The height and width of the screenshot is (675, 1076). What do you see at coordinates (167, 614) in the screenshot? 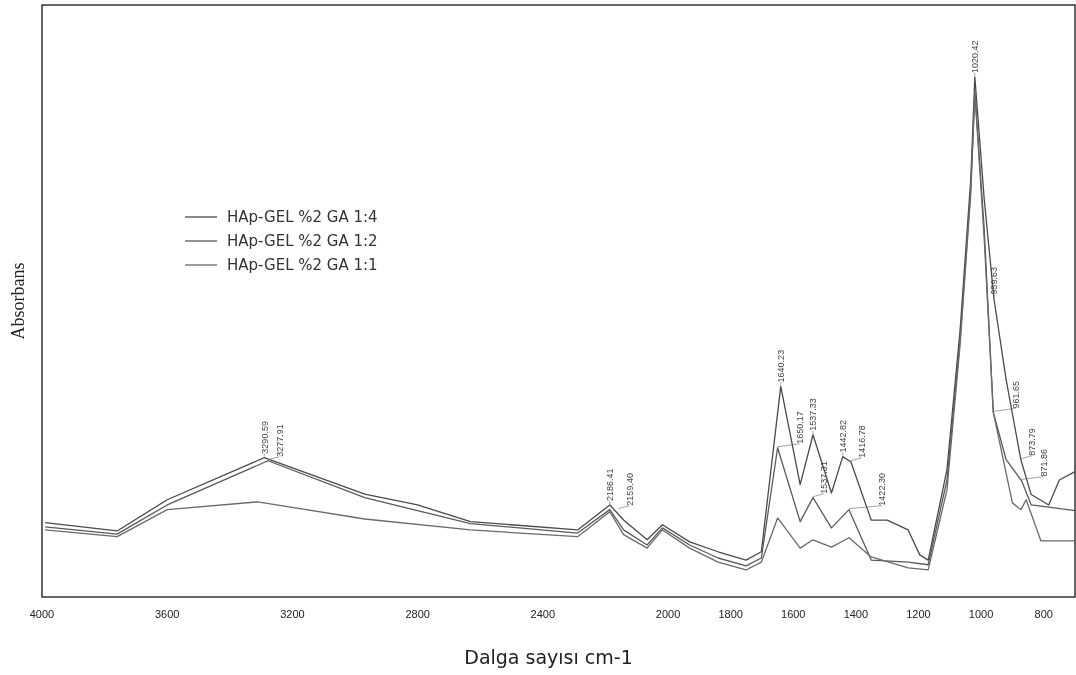
I see `x-tick-label: 3600` at bounding box center [167, 614].